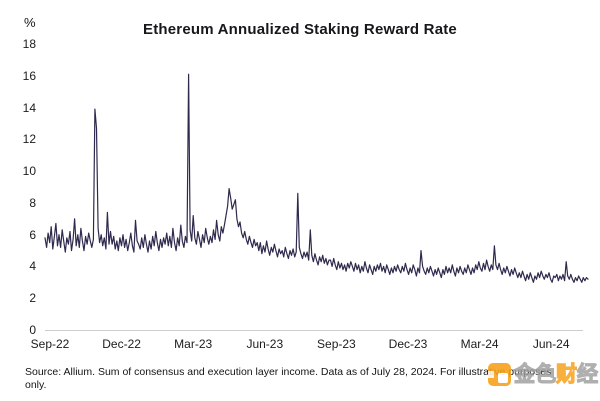 The width and height of the screenshot is (600, 401). Describe the element at coordinates (121, 344) in the screenshot. I see `x-tick-label: Dec-22` at that location.